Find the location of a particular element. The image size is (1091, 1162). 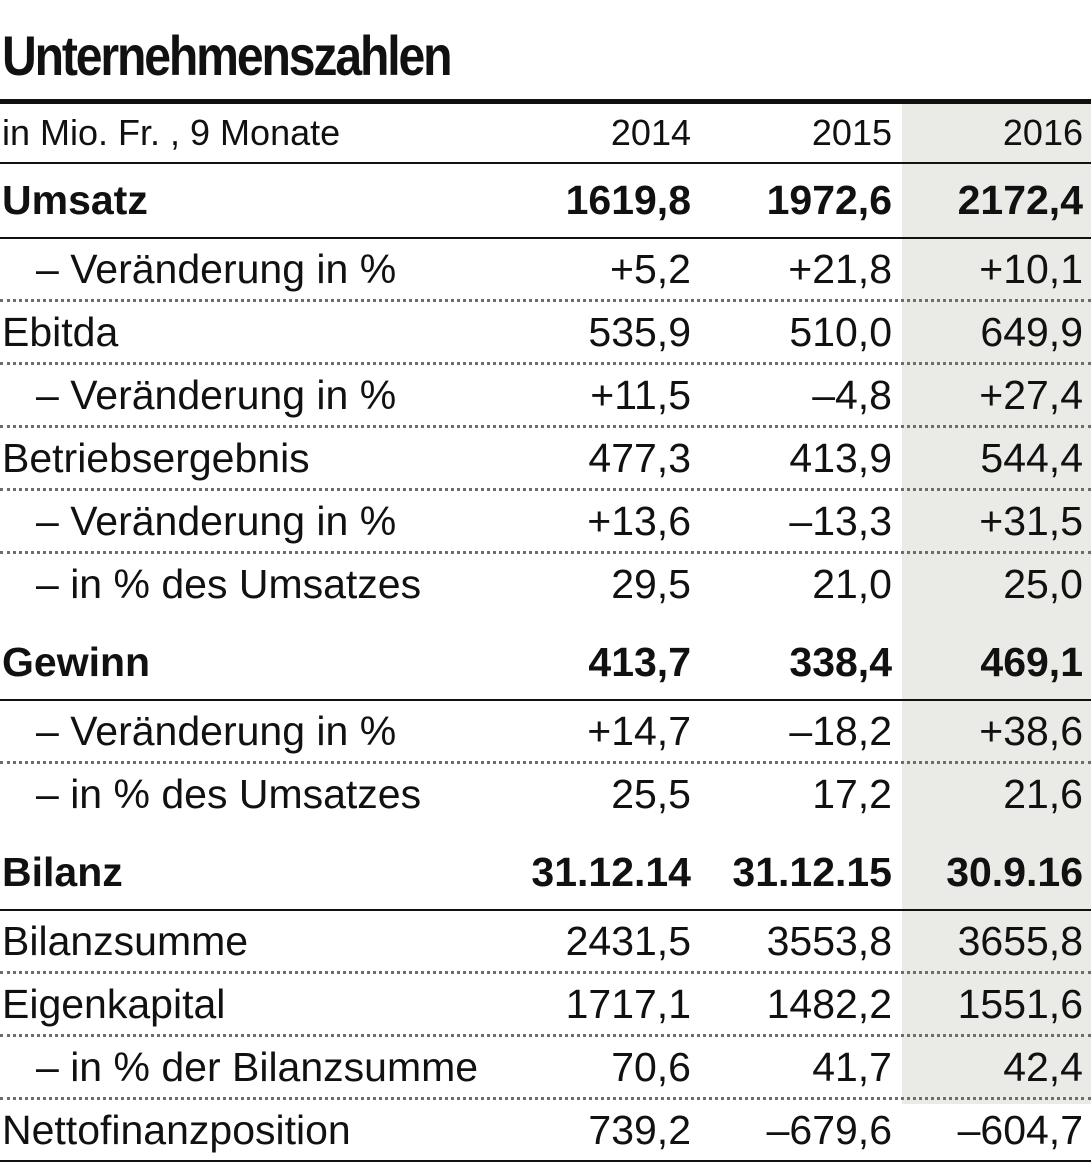

highlight-column-2016 is located at coordinates (996, 604).